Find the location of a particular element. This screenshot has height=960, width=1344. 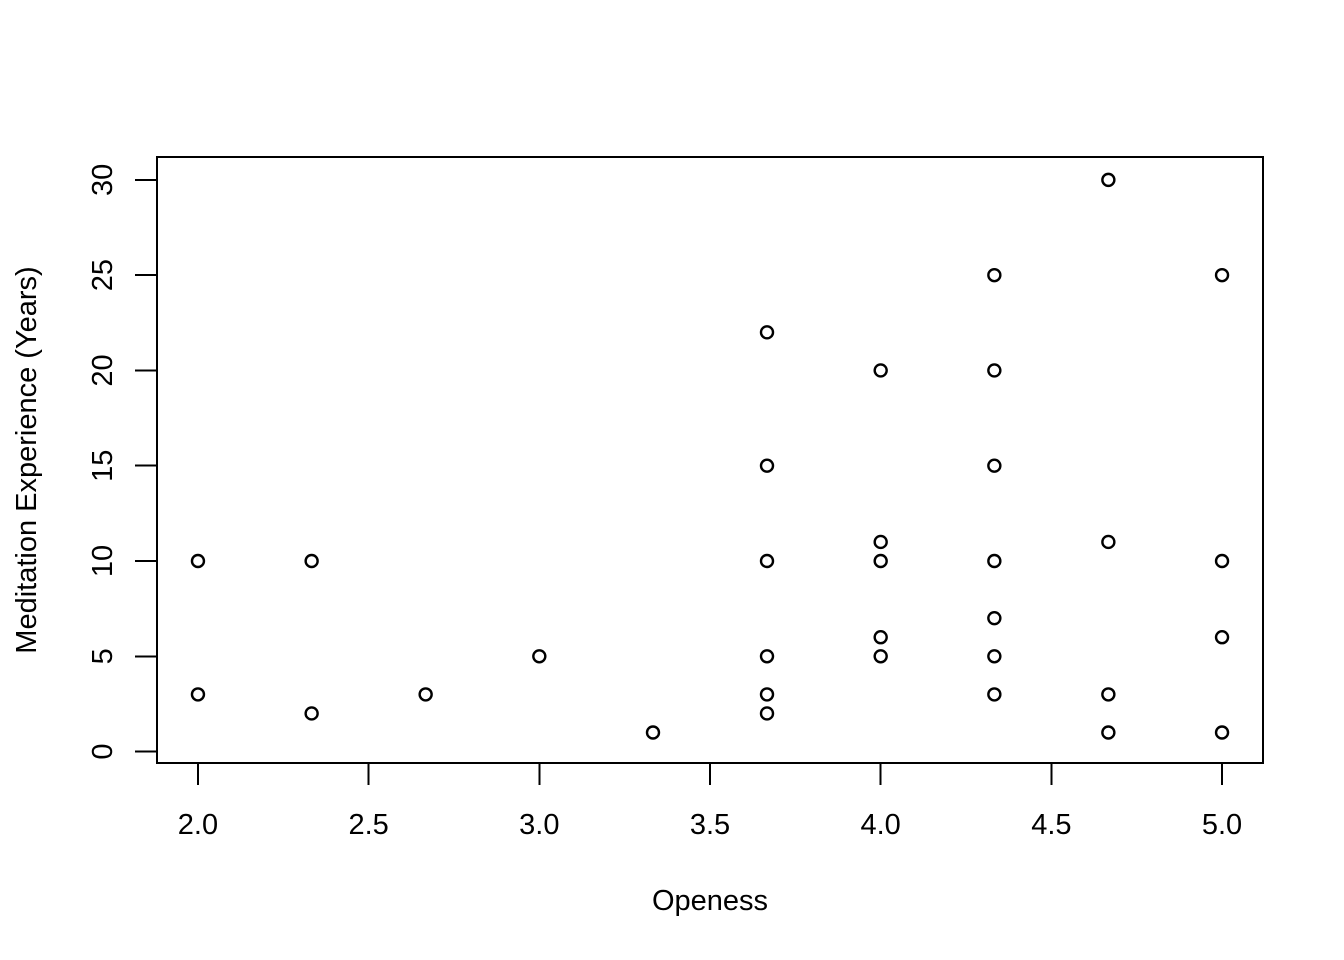

x-tick-label: 4.5 is located at coordinates (1051, 825).